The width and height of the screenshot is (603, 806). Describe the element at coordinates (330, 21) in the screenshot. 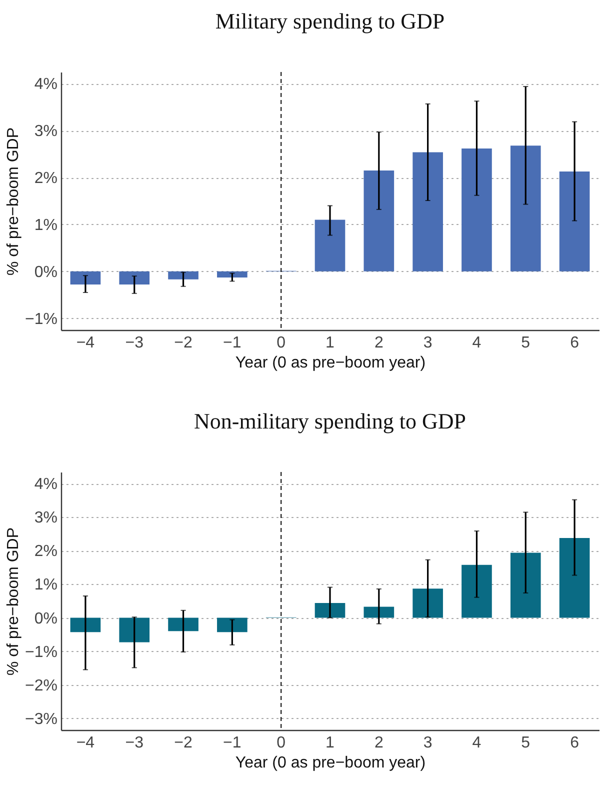

I see `chart-title: Military spending to GDP` at that location.